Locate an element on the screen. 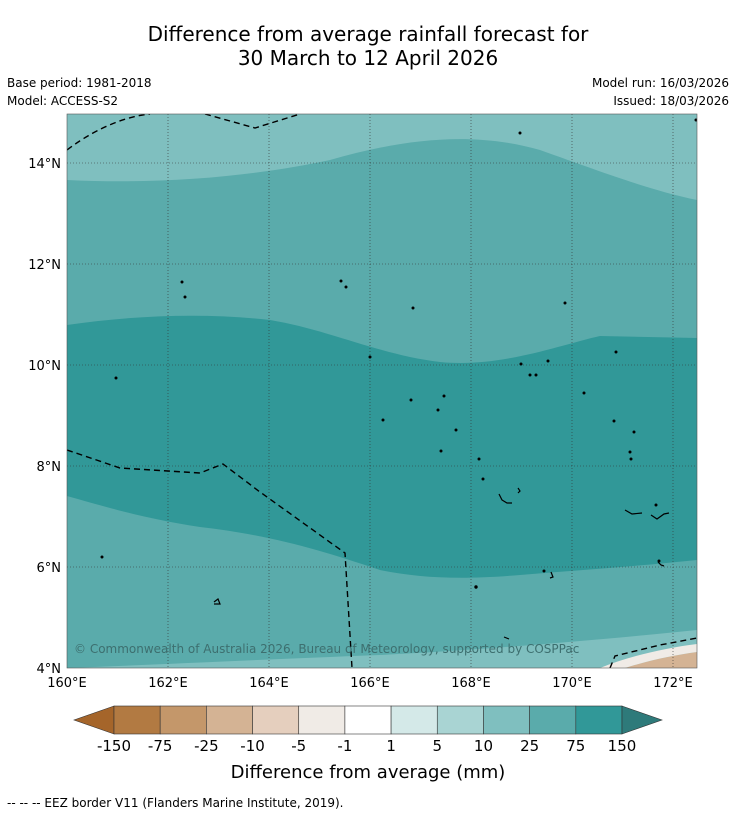 The height and width of the screenshot is (816, 736). colorbar-label: -25 is located at coordinates (206, 746).